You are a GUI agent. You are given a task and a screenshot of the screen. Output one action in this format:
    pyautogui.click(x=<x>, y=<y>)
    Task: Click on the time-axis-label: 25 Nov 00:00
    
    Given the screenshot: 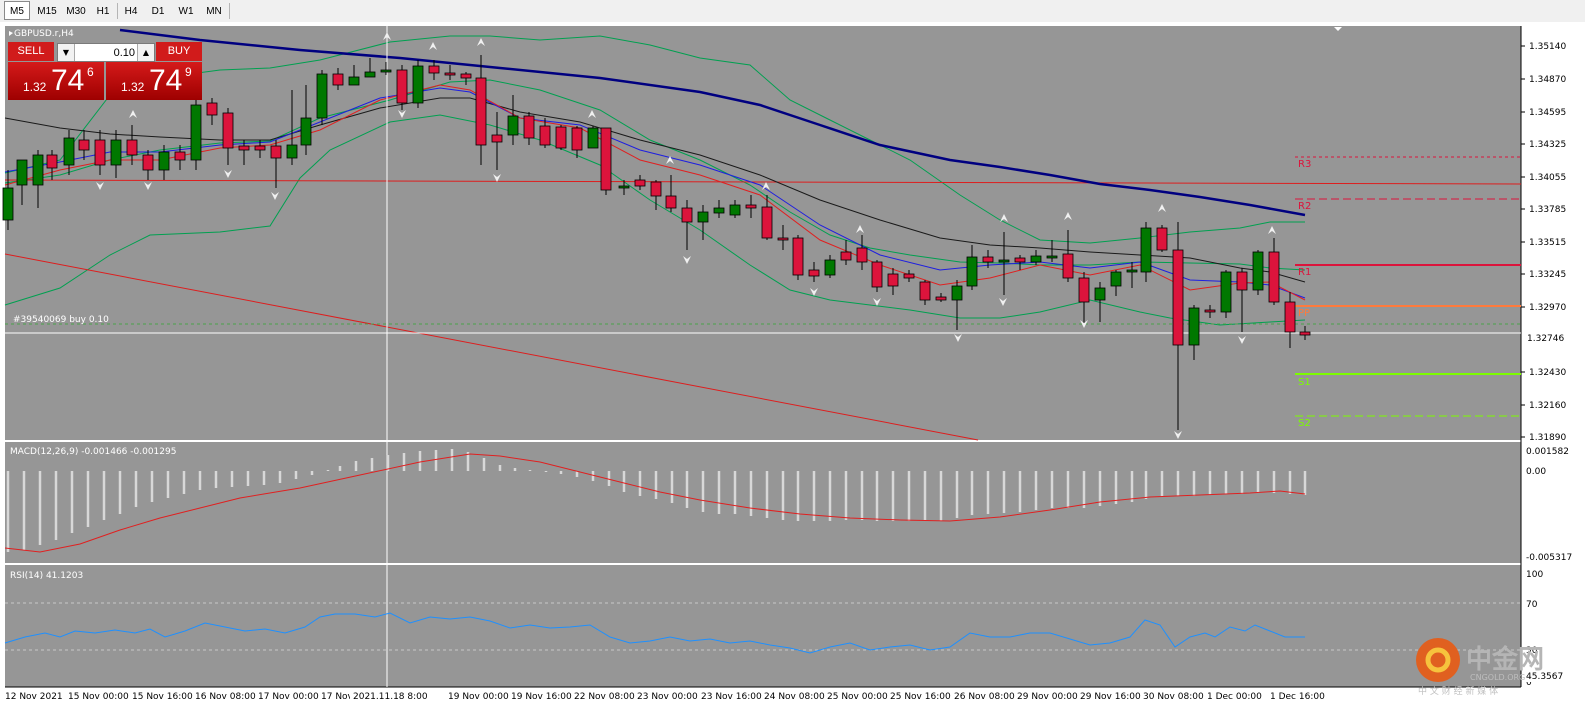 What is the action you would take?
    pyautogui.click(x=857, y=697)
    